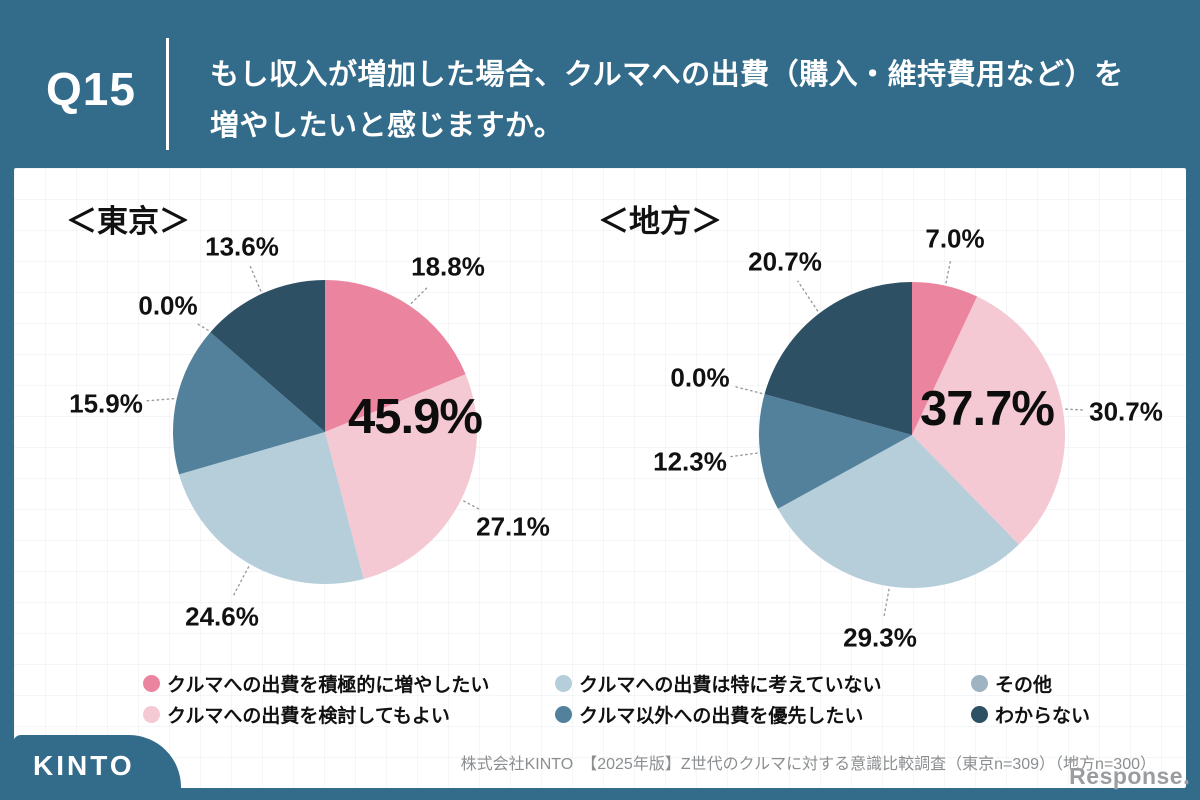 The width and height of the screenshot is (1200, 800). Describe the element at coordinates (880, 637) in the screenshot. I see `percent-label: 29.3%` at that location.